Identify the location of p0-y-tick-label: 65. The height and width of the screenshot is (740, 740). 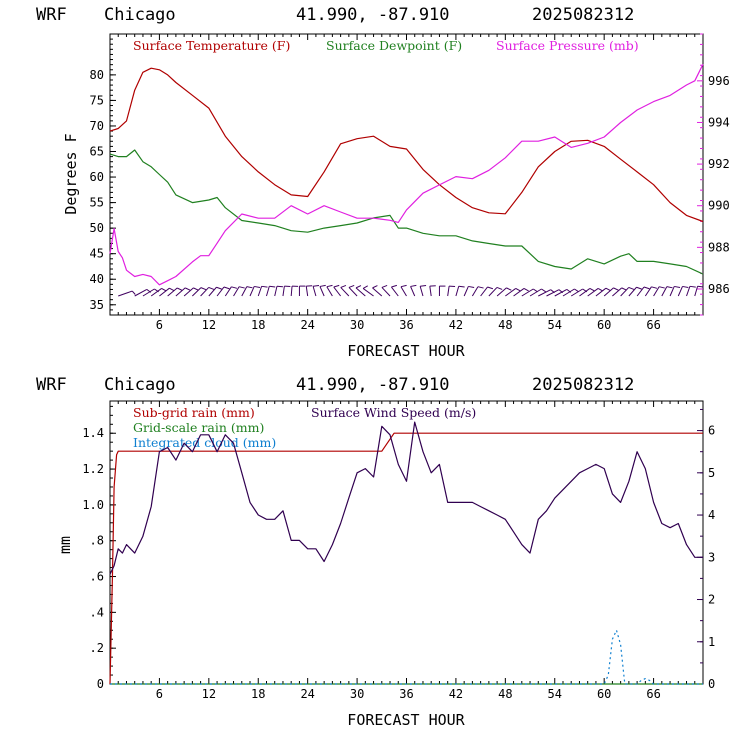
(97, 152).